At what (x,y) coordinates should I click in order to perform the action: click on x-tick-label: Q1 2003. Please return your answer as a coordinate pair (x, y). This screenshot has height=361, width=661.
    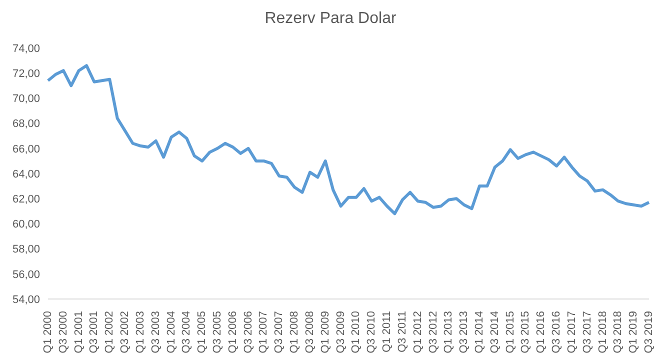
    Looking at the image, I should click on (140, 332).